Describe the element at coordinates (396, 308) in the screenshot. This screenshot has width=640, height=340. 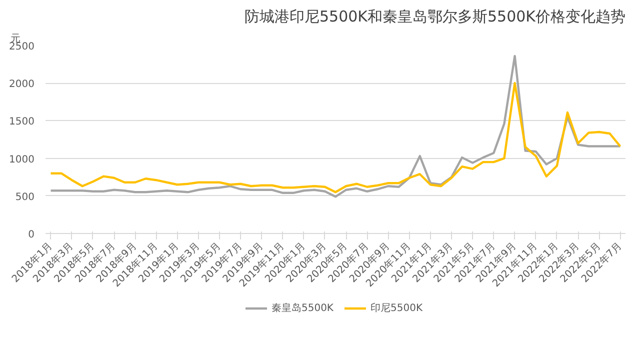
I see `legend-label: 印尼5500K` at that location.